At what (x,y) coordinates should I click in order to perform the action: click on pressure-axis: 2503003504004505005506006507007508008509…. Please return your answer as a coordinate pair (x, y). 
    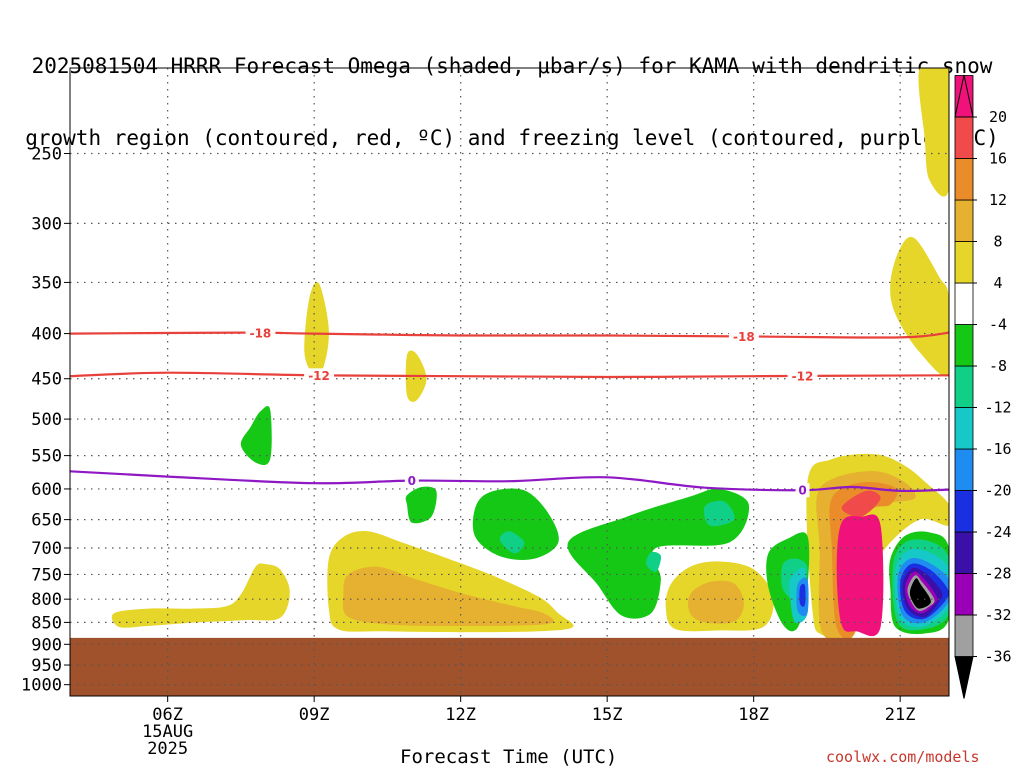
    Looking at the image, I should click on (45, 420).